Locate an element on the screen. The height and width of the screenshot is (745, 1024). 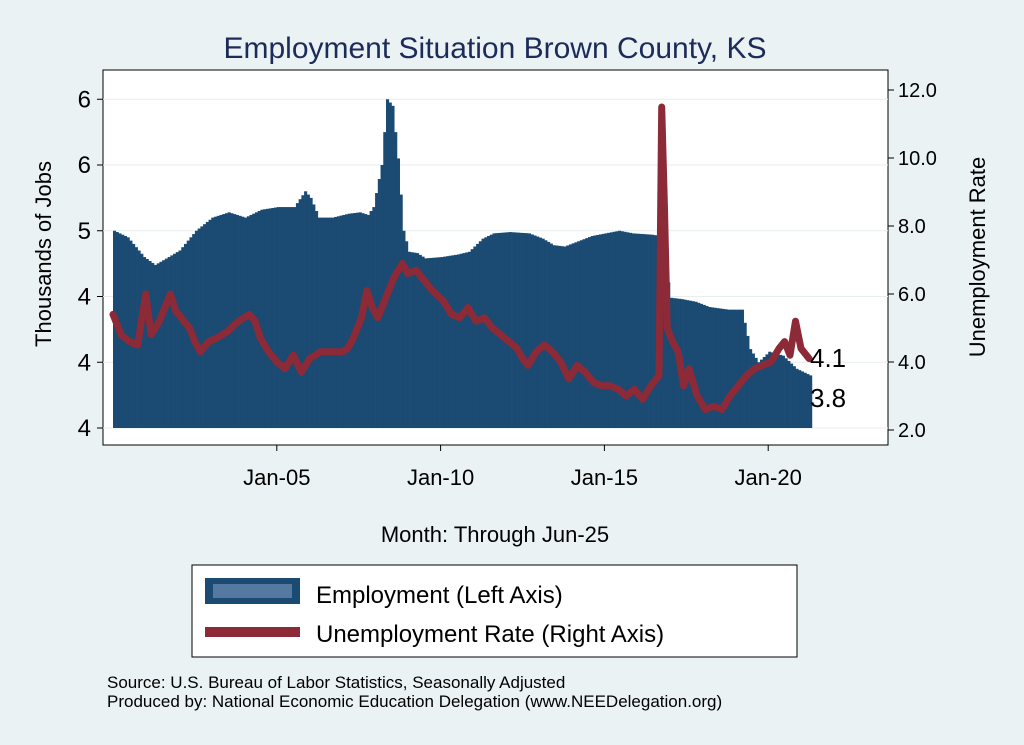
unemployment-end-label: 4.1 is located at coordinates (828, 358).